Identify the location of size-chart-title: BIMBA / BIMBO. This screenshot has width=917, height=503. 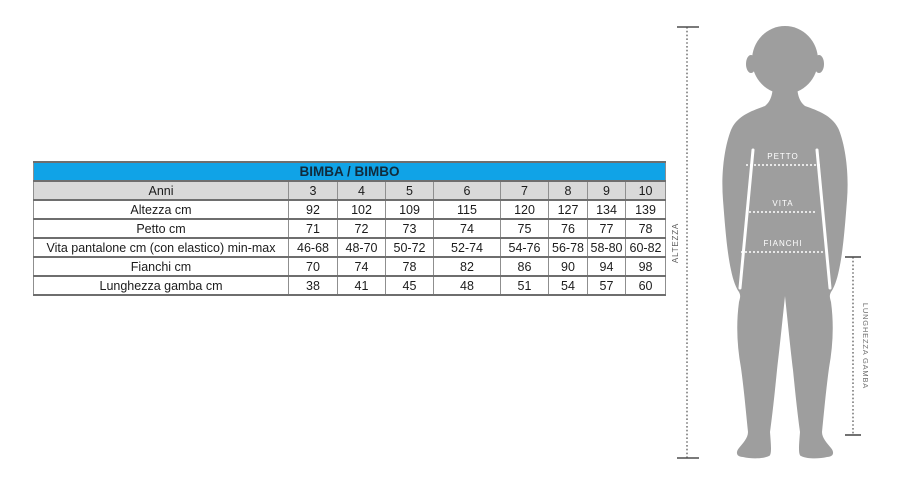
(349, 171).